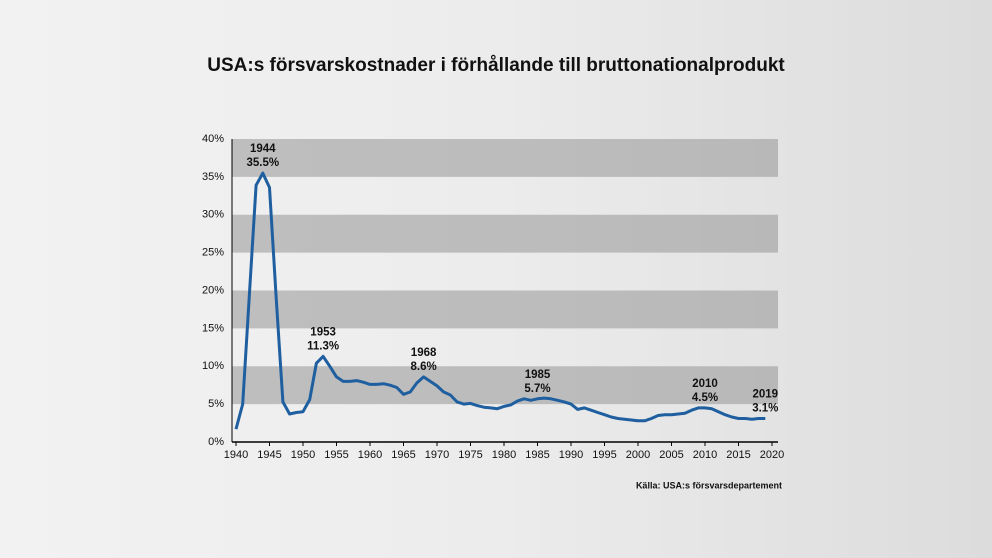 This screenshot has width=992, height=558. Describe the element at coordinates (604, 455) in the screenshot. I see `x-tick-label: 1995` at that location.